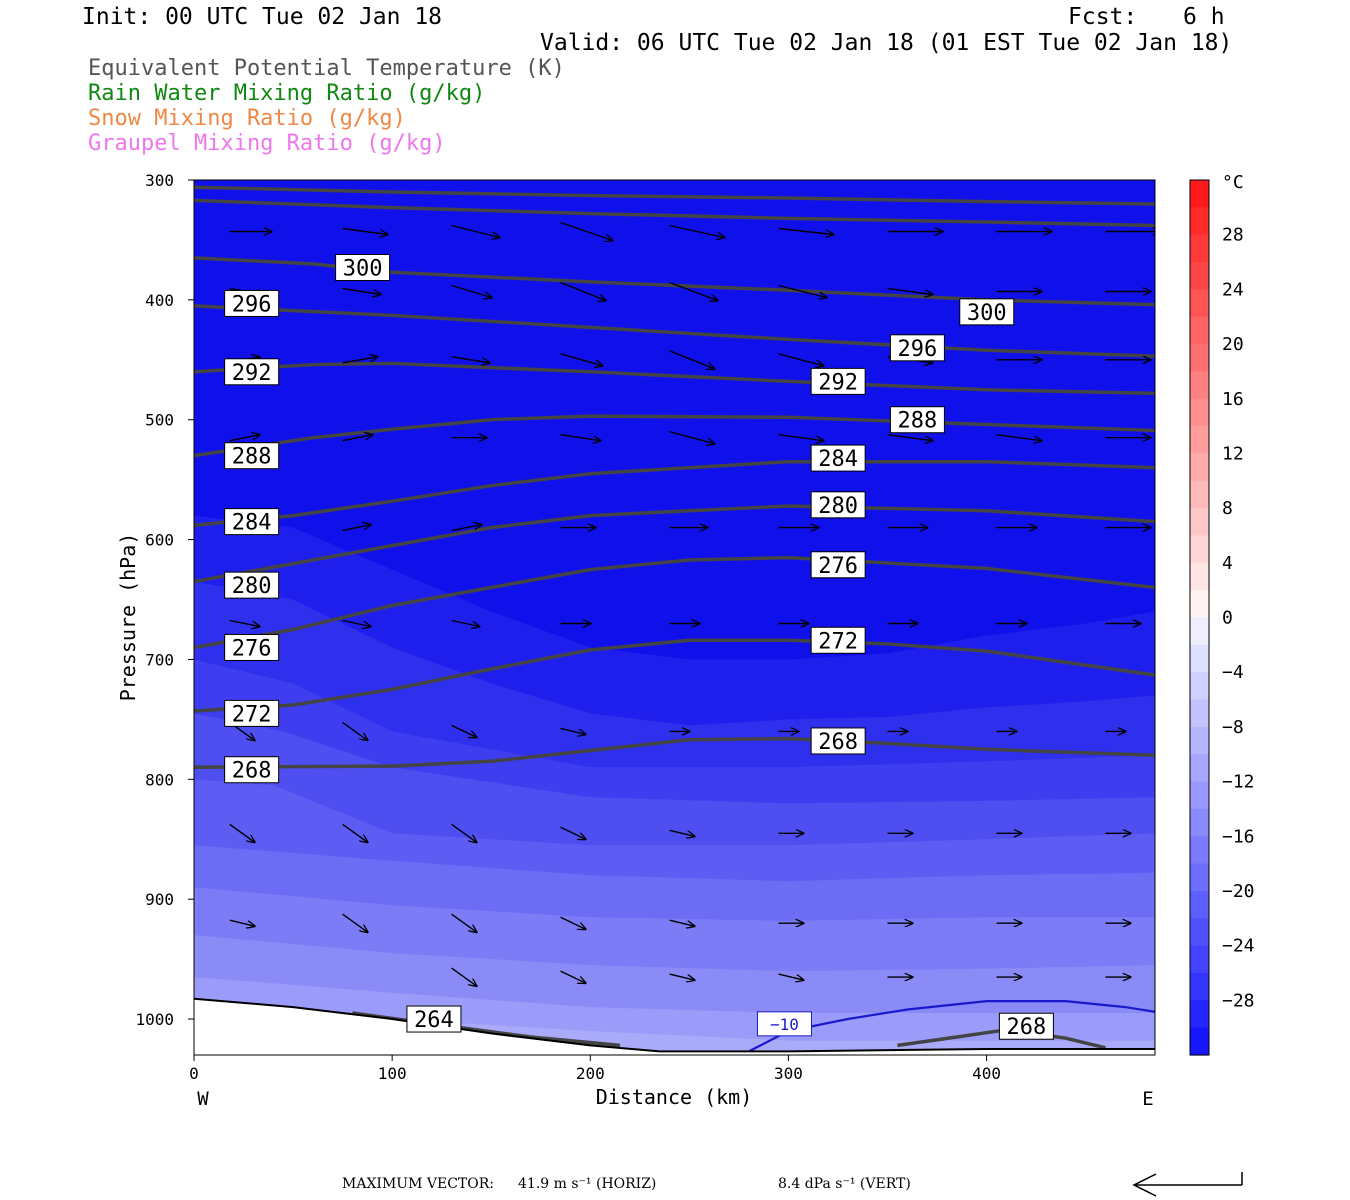 This screenshot has height=1200, width=1350. I want to click on y-tick-label: 800, so click(159, 779).